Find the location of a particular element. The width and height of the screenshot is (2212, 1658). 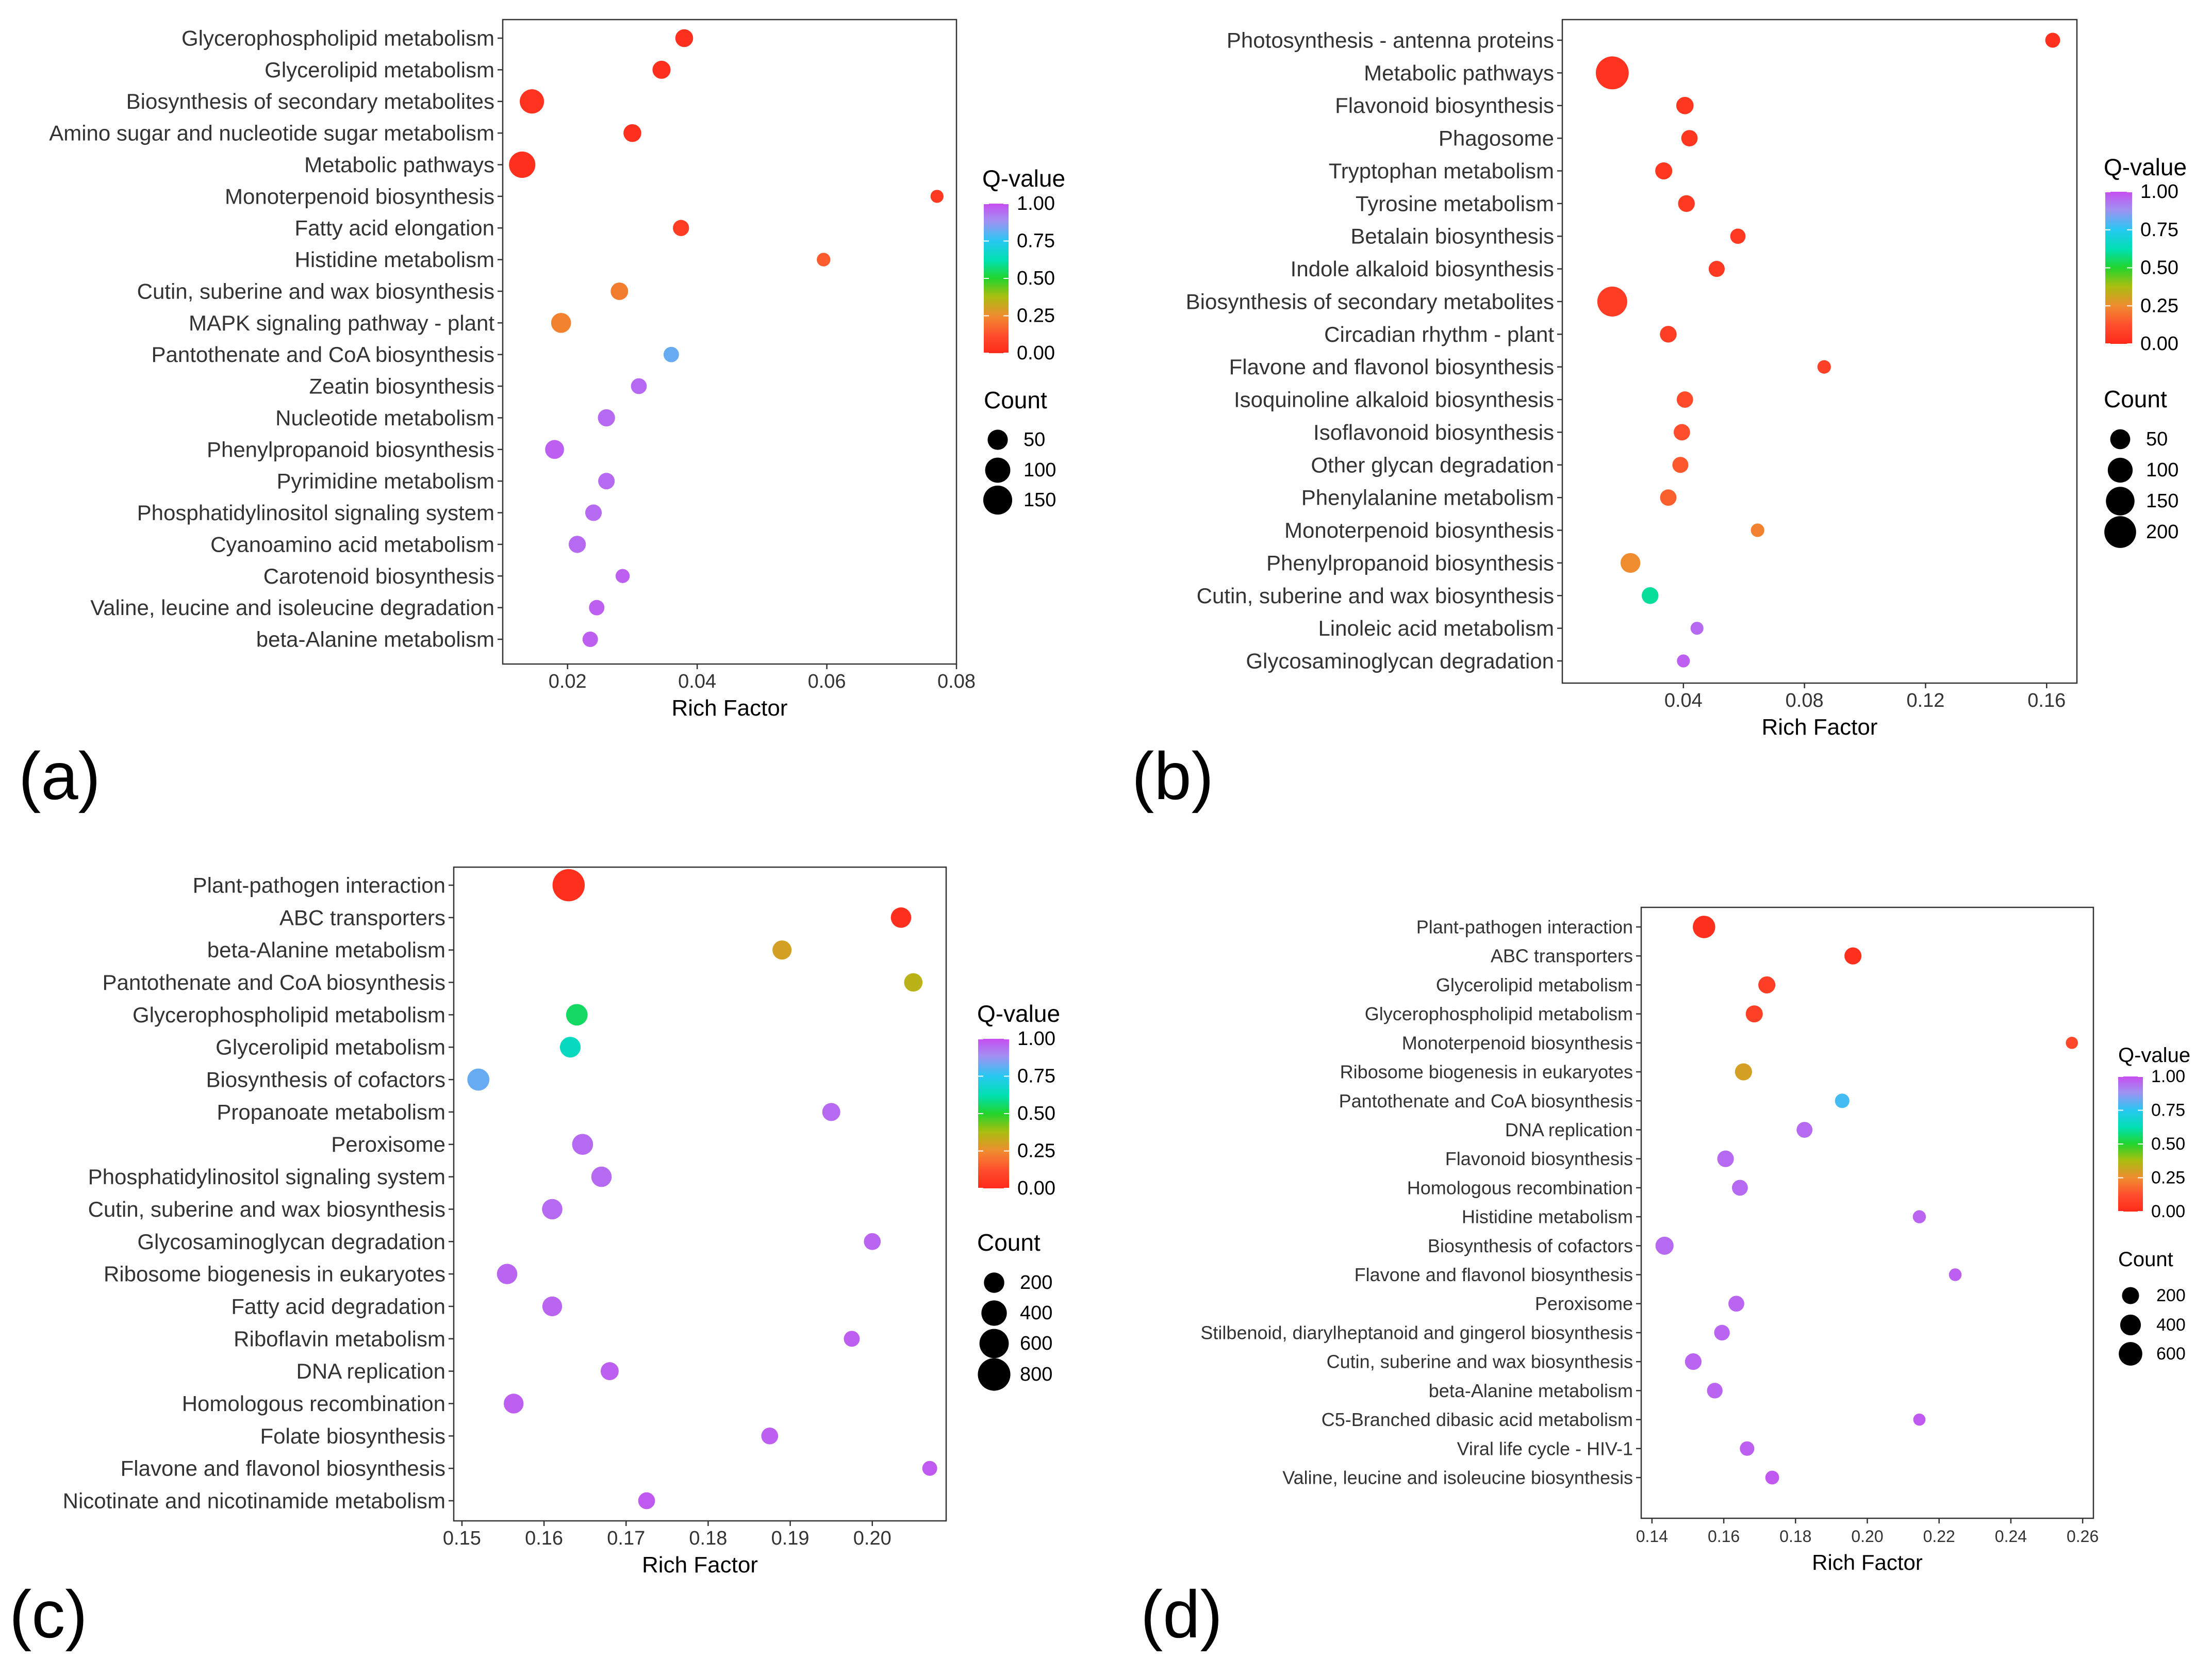

category-label: Carotenoid biosynthesis is located at coordinates (378, 576).